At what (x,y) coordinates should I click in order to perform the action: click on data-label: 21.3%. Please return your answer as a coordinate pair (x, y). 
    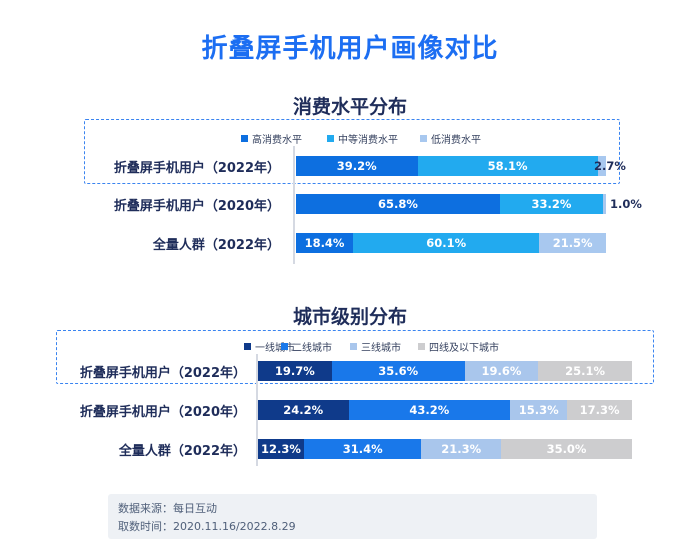
    Looking at the image, I should click on (461, 449).